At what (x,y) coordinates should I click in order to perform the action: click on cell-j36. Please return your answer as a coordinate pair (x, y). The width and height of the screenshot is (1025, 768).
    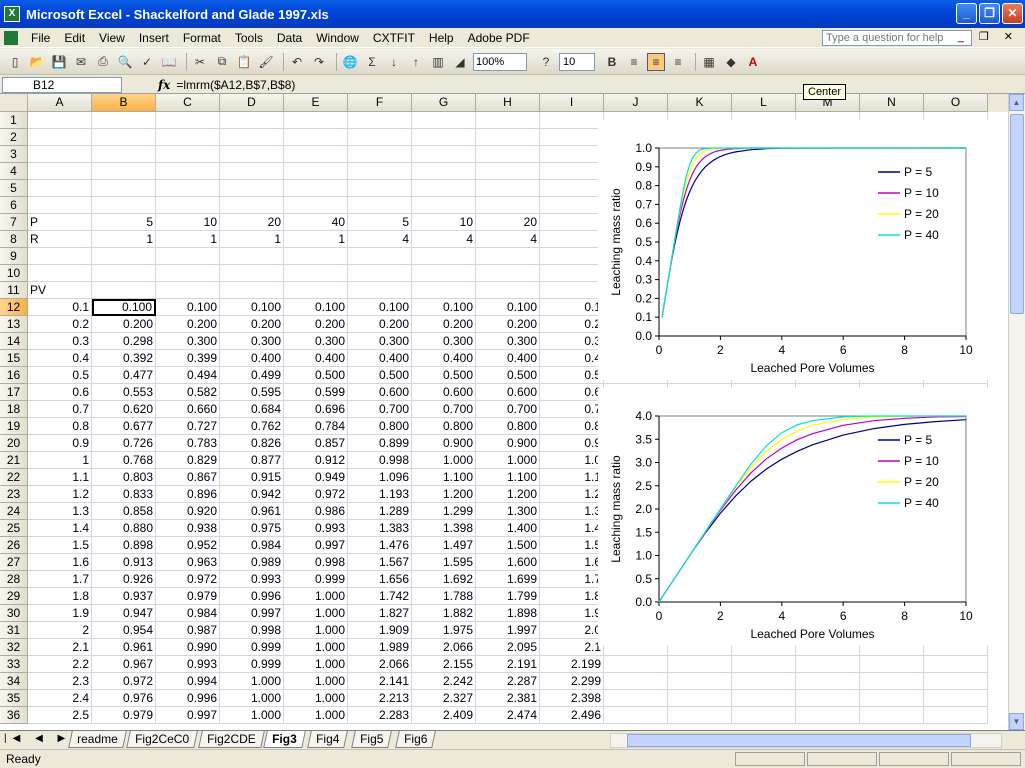
    Looking at the image, I should click on (636, 715).